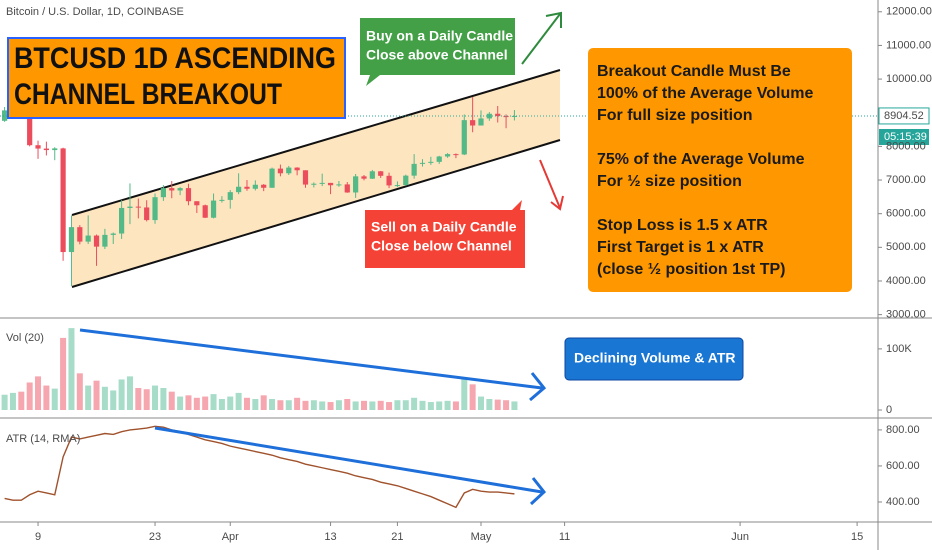 The height and width of the screenshot is (550, 932). What do you see at coordinates (903, 430) in the screenshot?
I see `y-tick-label: 800.00` at bounding box center [903, 430].